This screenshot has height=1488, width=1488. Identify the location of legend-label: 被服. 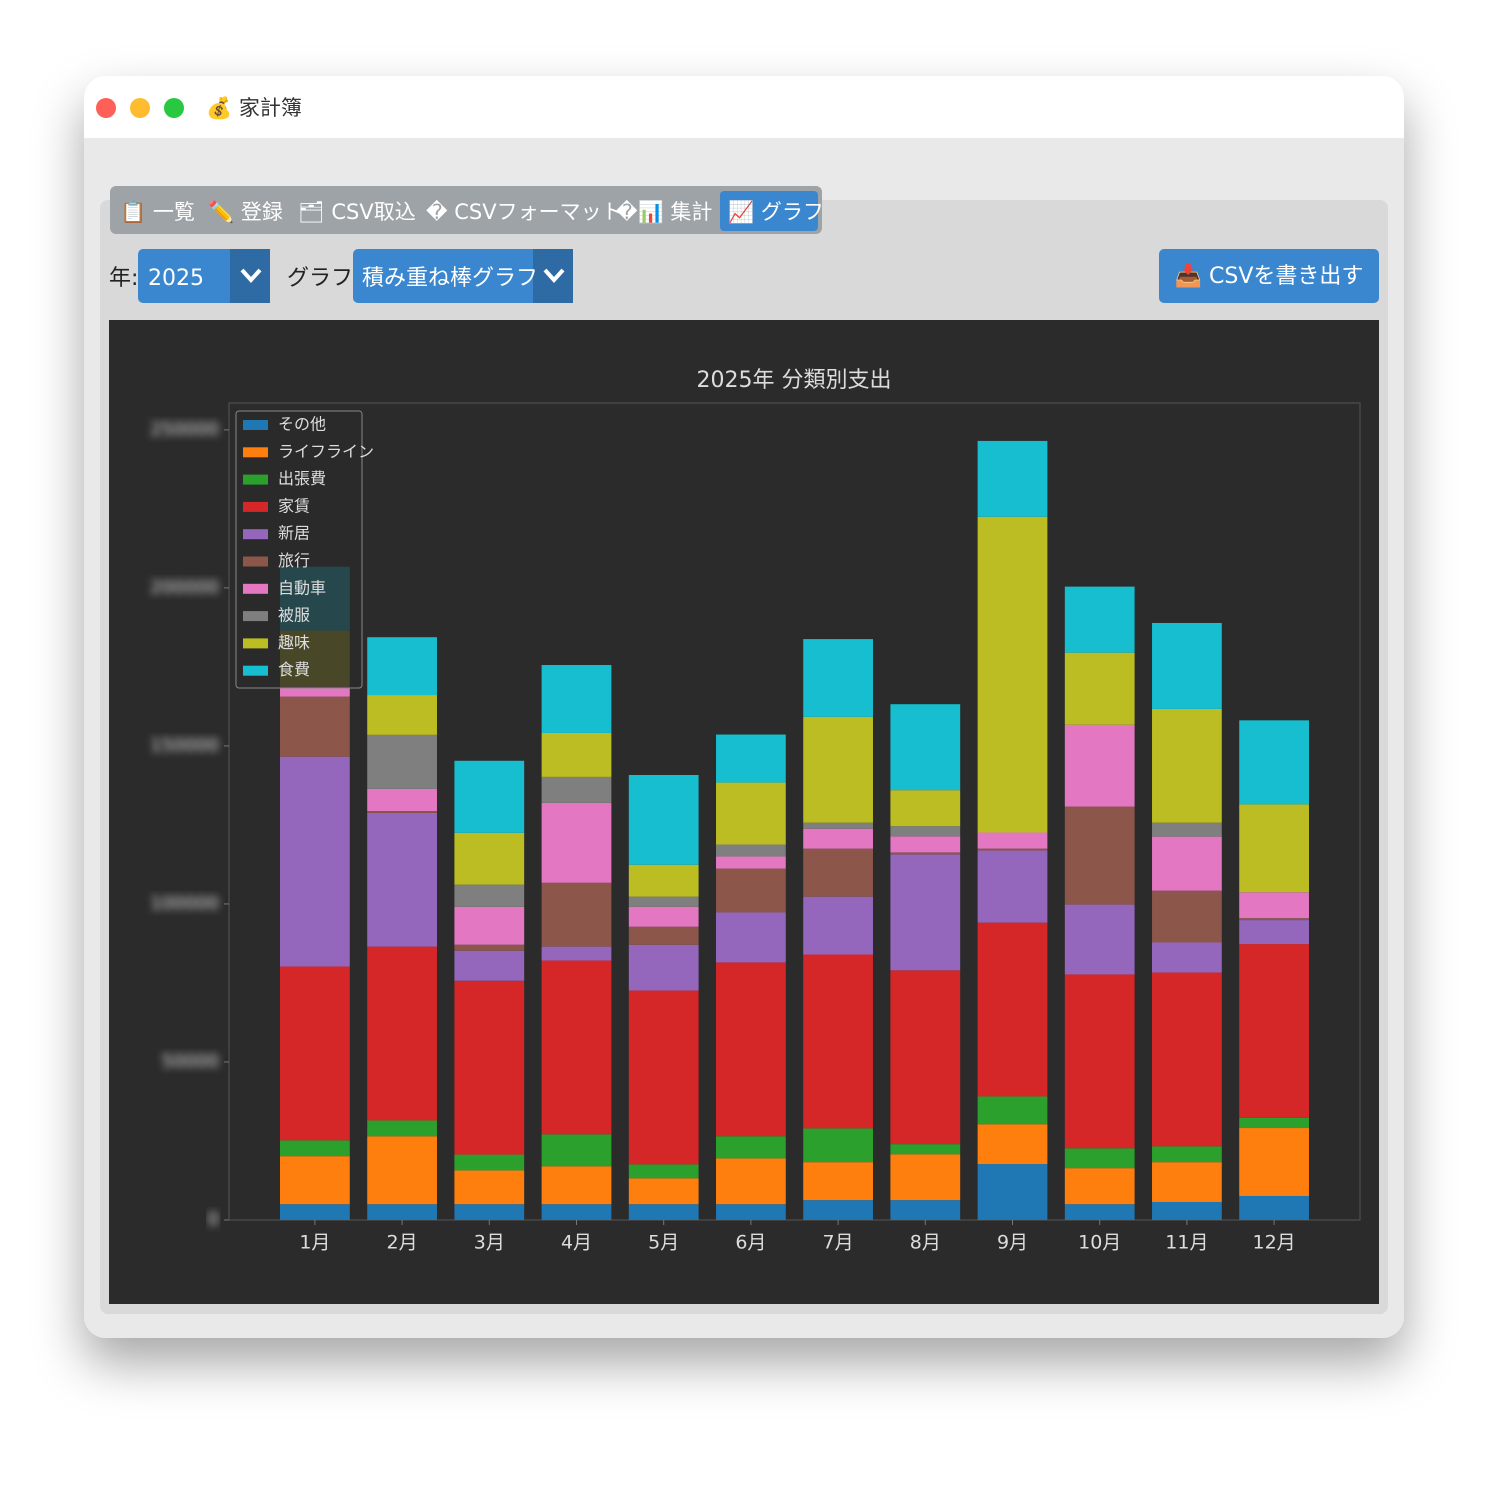
(294, 615).